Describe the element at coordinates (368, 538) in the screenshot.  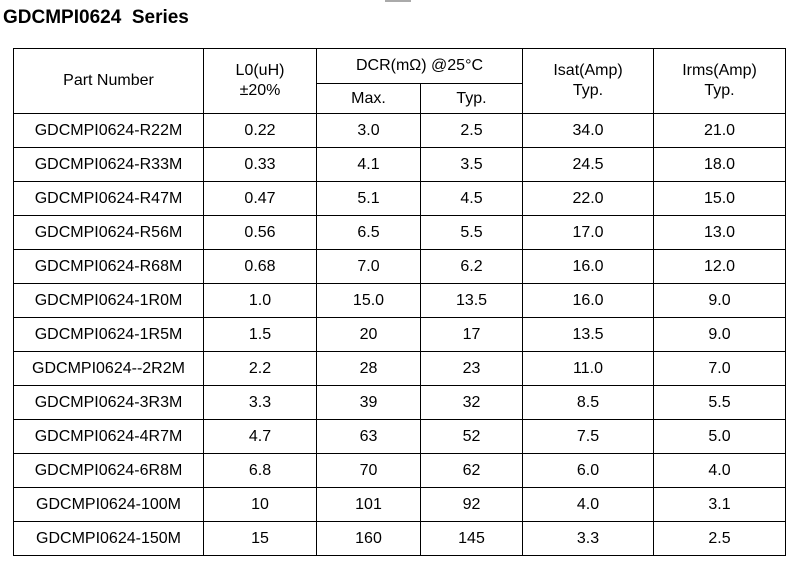
I see `value-cell: 160` at that location.